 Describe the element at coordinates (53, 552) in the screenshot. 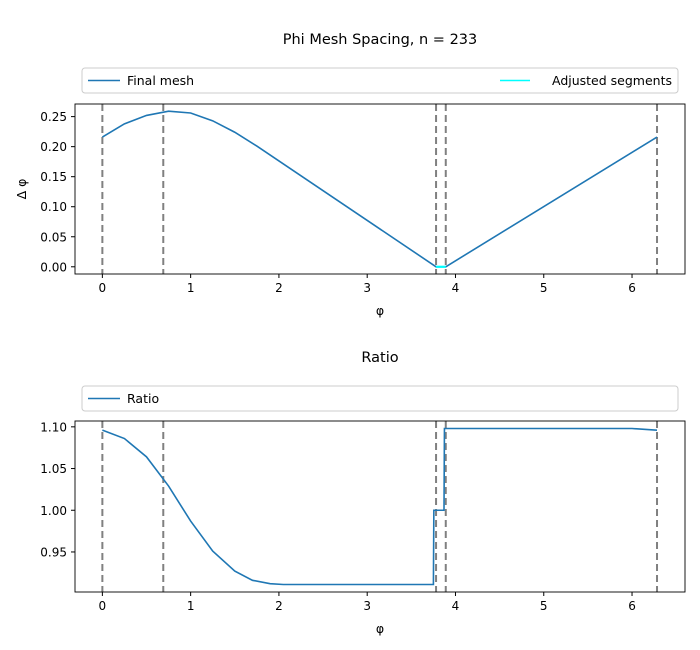

I see `y-tick-label: 0.95` at that location.